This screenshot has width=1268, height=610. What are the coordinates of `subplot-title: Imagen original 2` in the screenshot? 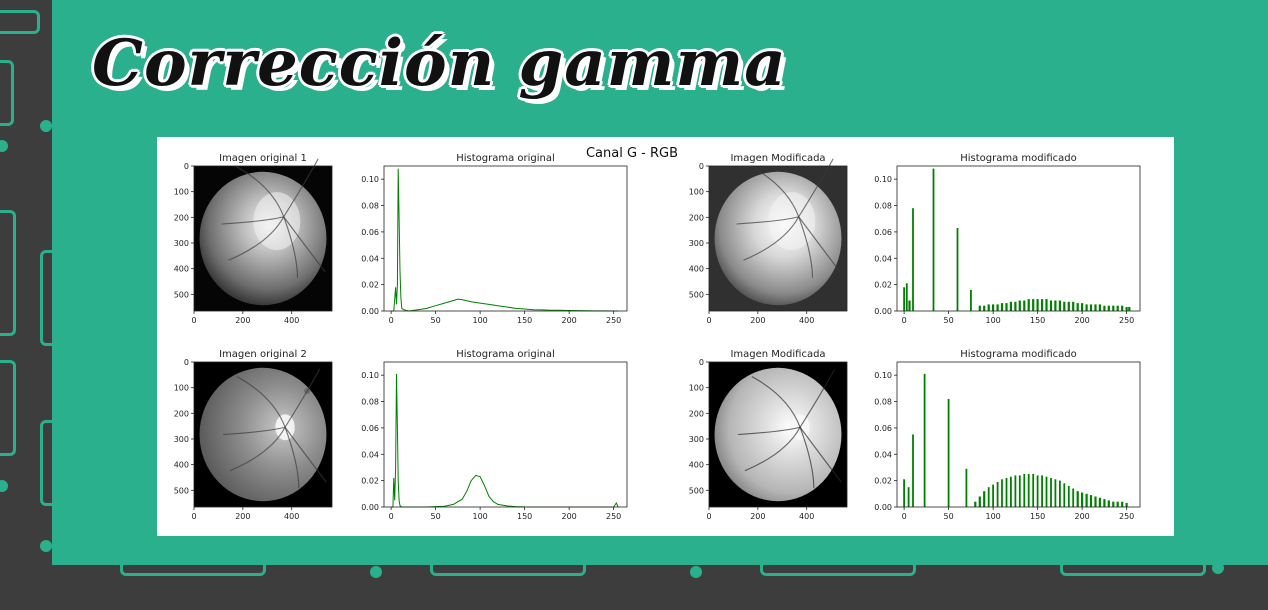 It's located at (263, 354).